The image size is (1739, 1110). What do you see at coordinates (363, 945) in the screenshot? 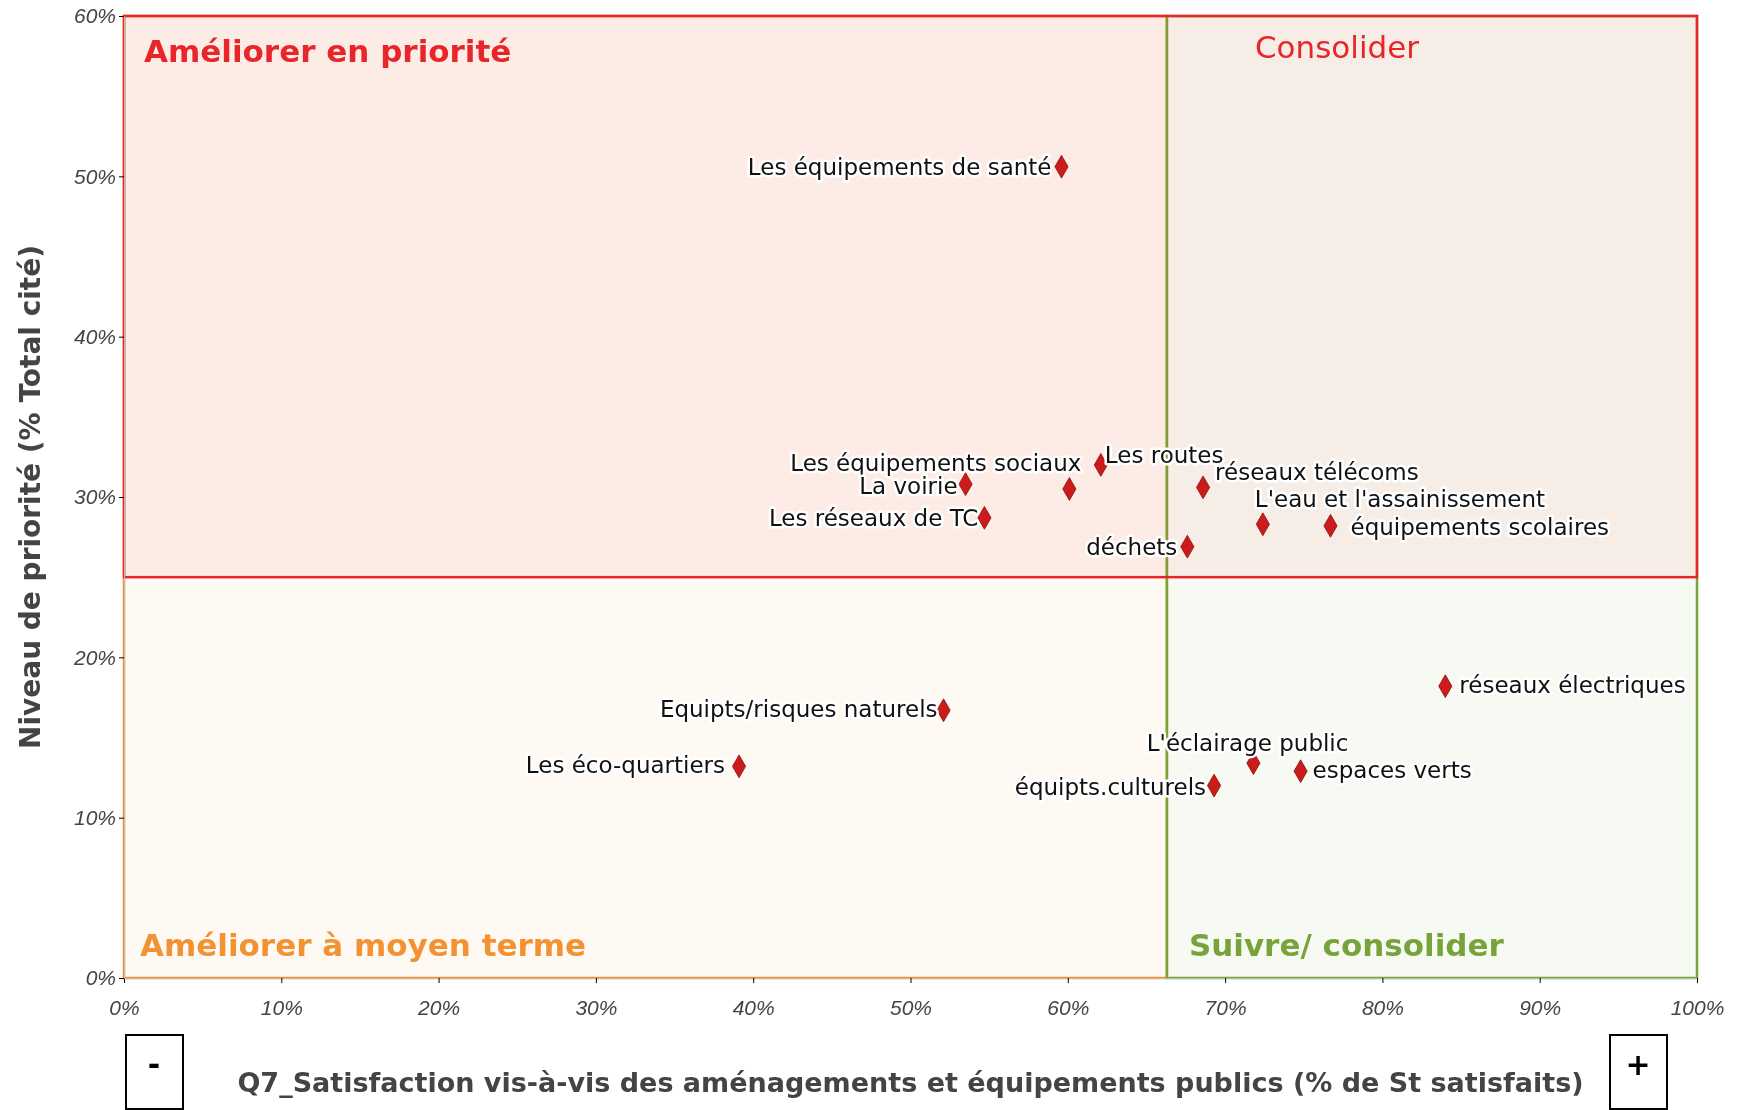
I see `band-label: Améliorer à moyen terme` at bounding box center [363, 945].